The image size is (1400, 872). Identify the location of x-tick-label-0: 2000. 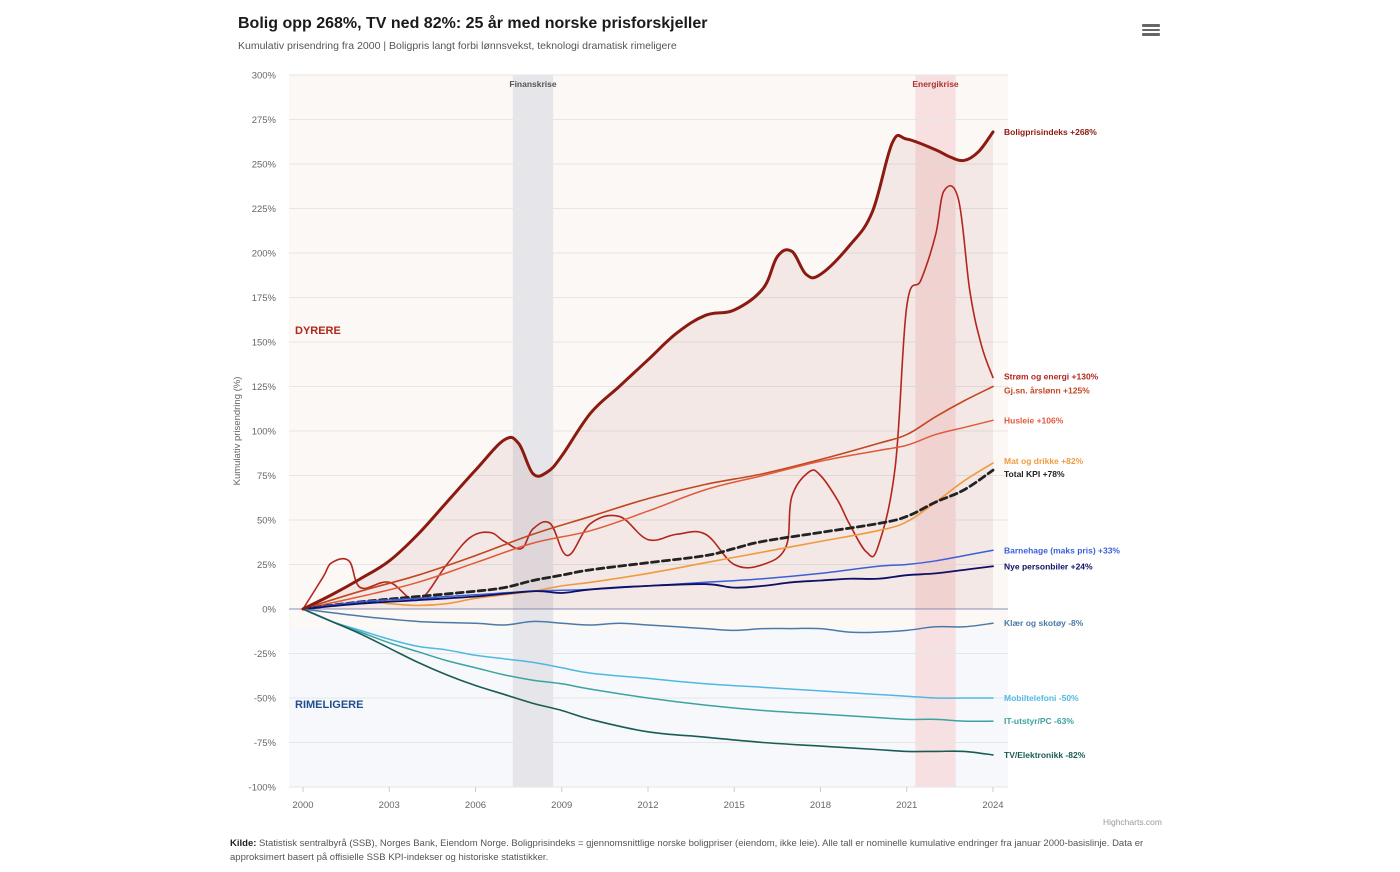
(302, 805).